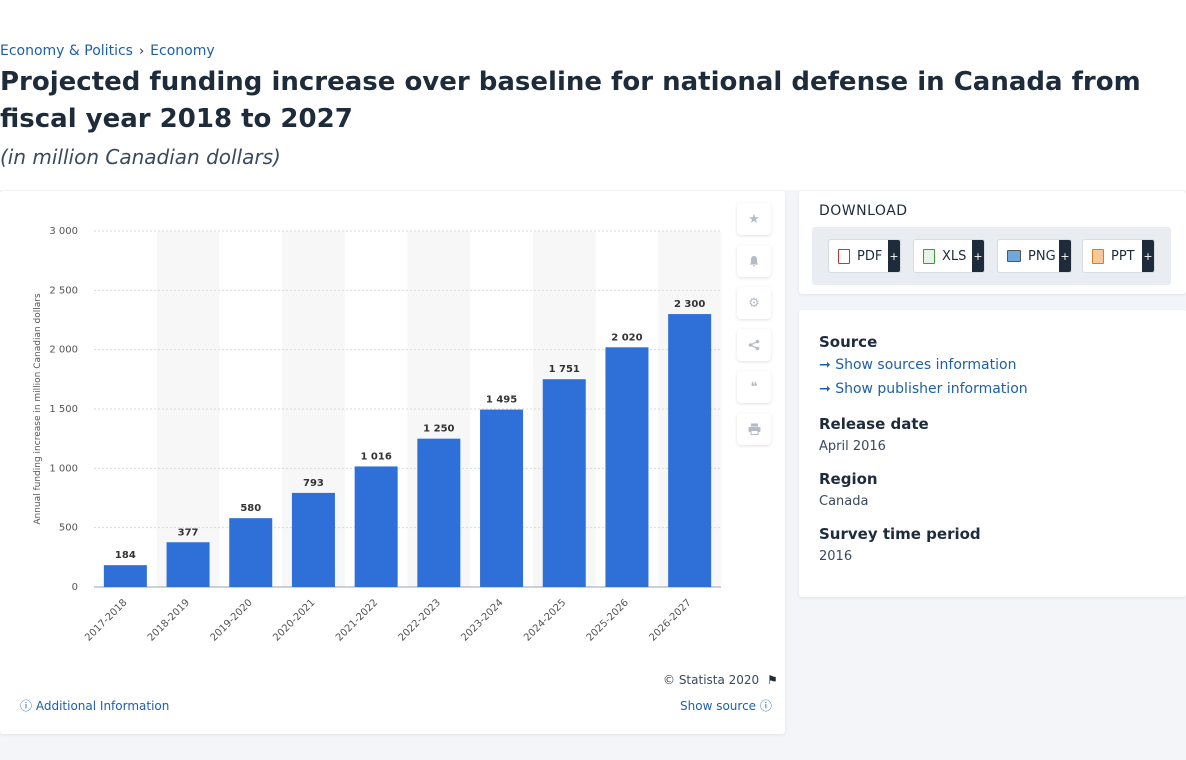 The height and width of the screenshot is (760, 1186). What do you see at coordinates (900, 534) in the screenshot?
I see `survey-period-label: Survey time period` at bounding box center [900, 534].